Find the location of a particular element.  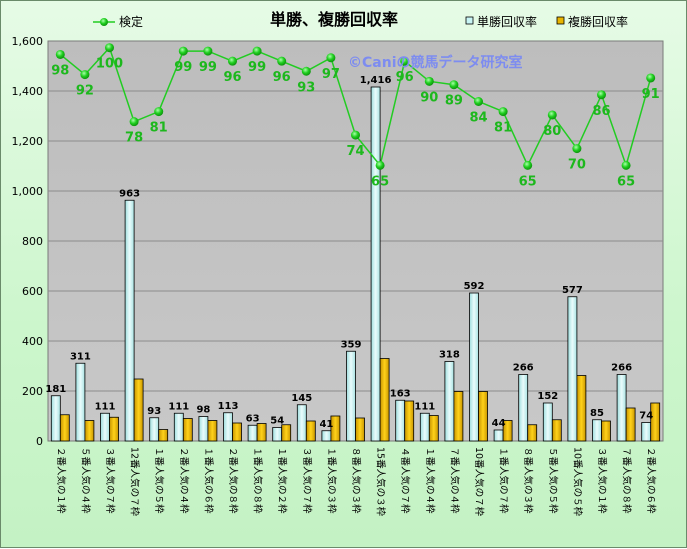

x-category-label: 15番人気の３枠 is located at coordinates (381, 482).